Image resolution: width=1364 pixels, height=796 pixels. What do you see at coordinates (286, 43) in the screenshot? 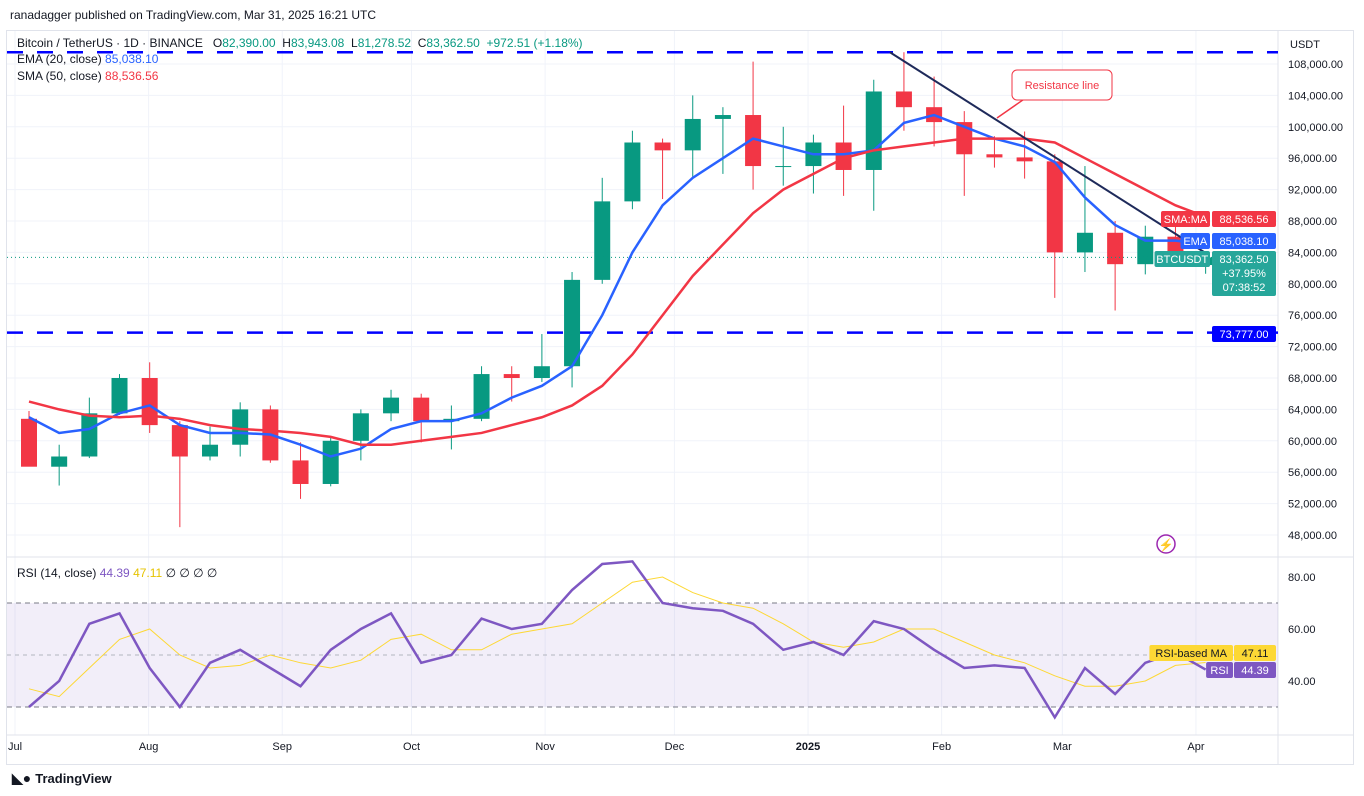
I see `high-label: H` at bounding box center [286, 43].